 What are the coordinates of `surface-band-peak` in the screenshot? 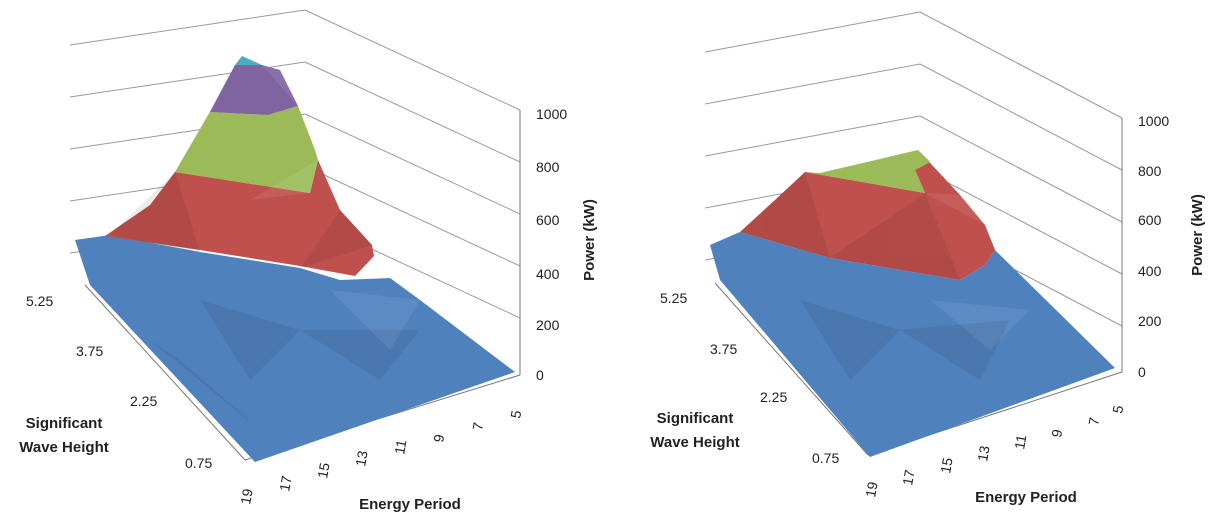 It's located at (248, 60).